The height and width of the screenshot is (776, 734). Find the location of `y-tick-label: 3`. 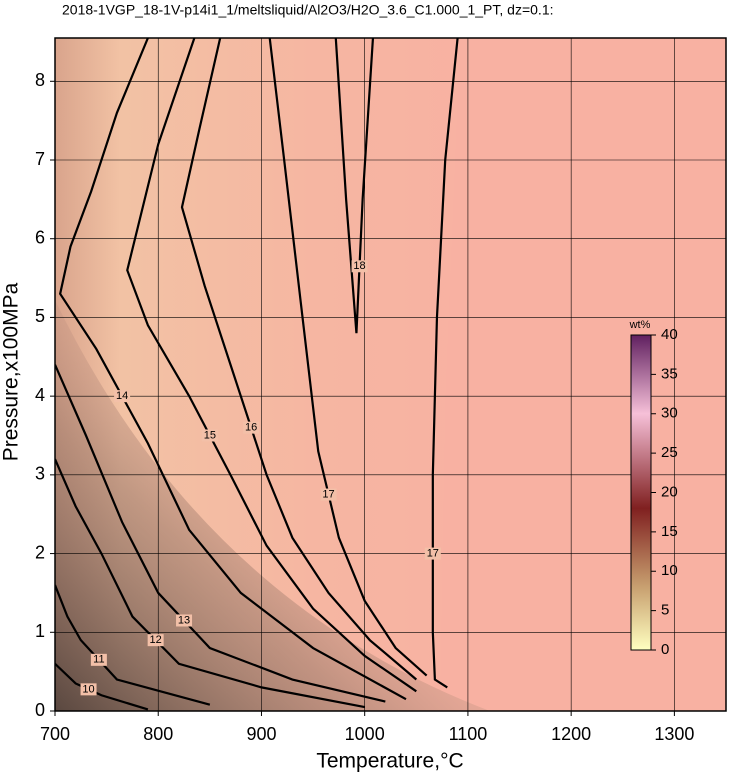

y-tick-label: 3 is located at coordinates (40, 474).